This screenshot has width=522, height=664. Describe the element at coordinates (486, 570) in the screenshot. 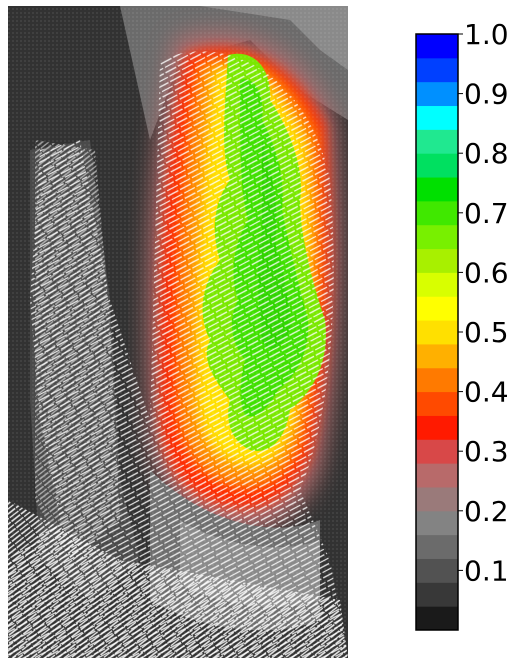

I see `colorbar-tick-label: 0.1` at that location.